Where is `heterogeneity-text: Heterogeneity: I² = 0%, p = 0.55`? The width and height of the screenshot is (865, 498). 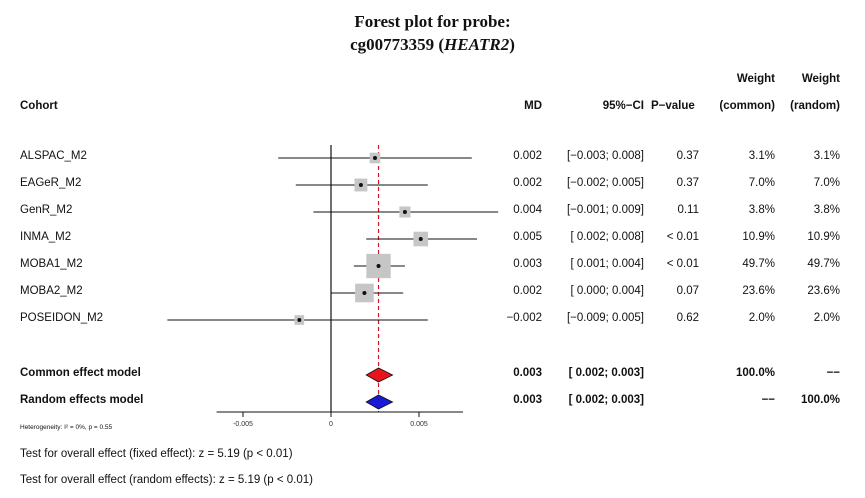
heterogeneity-text: Heterogeneity: I² = 0%, p = 0.55 is located at coordinates (66, 427).